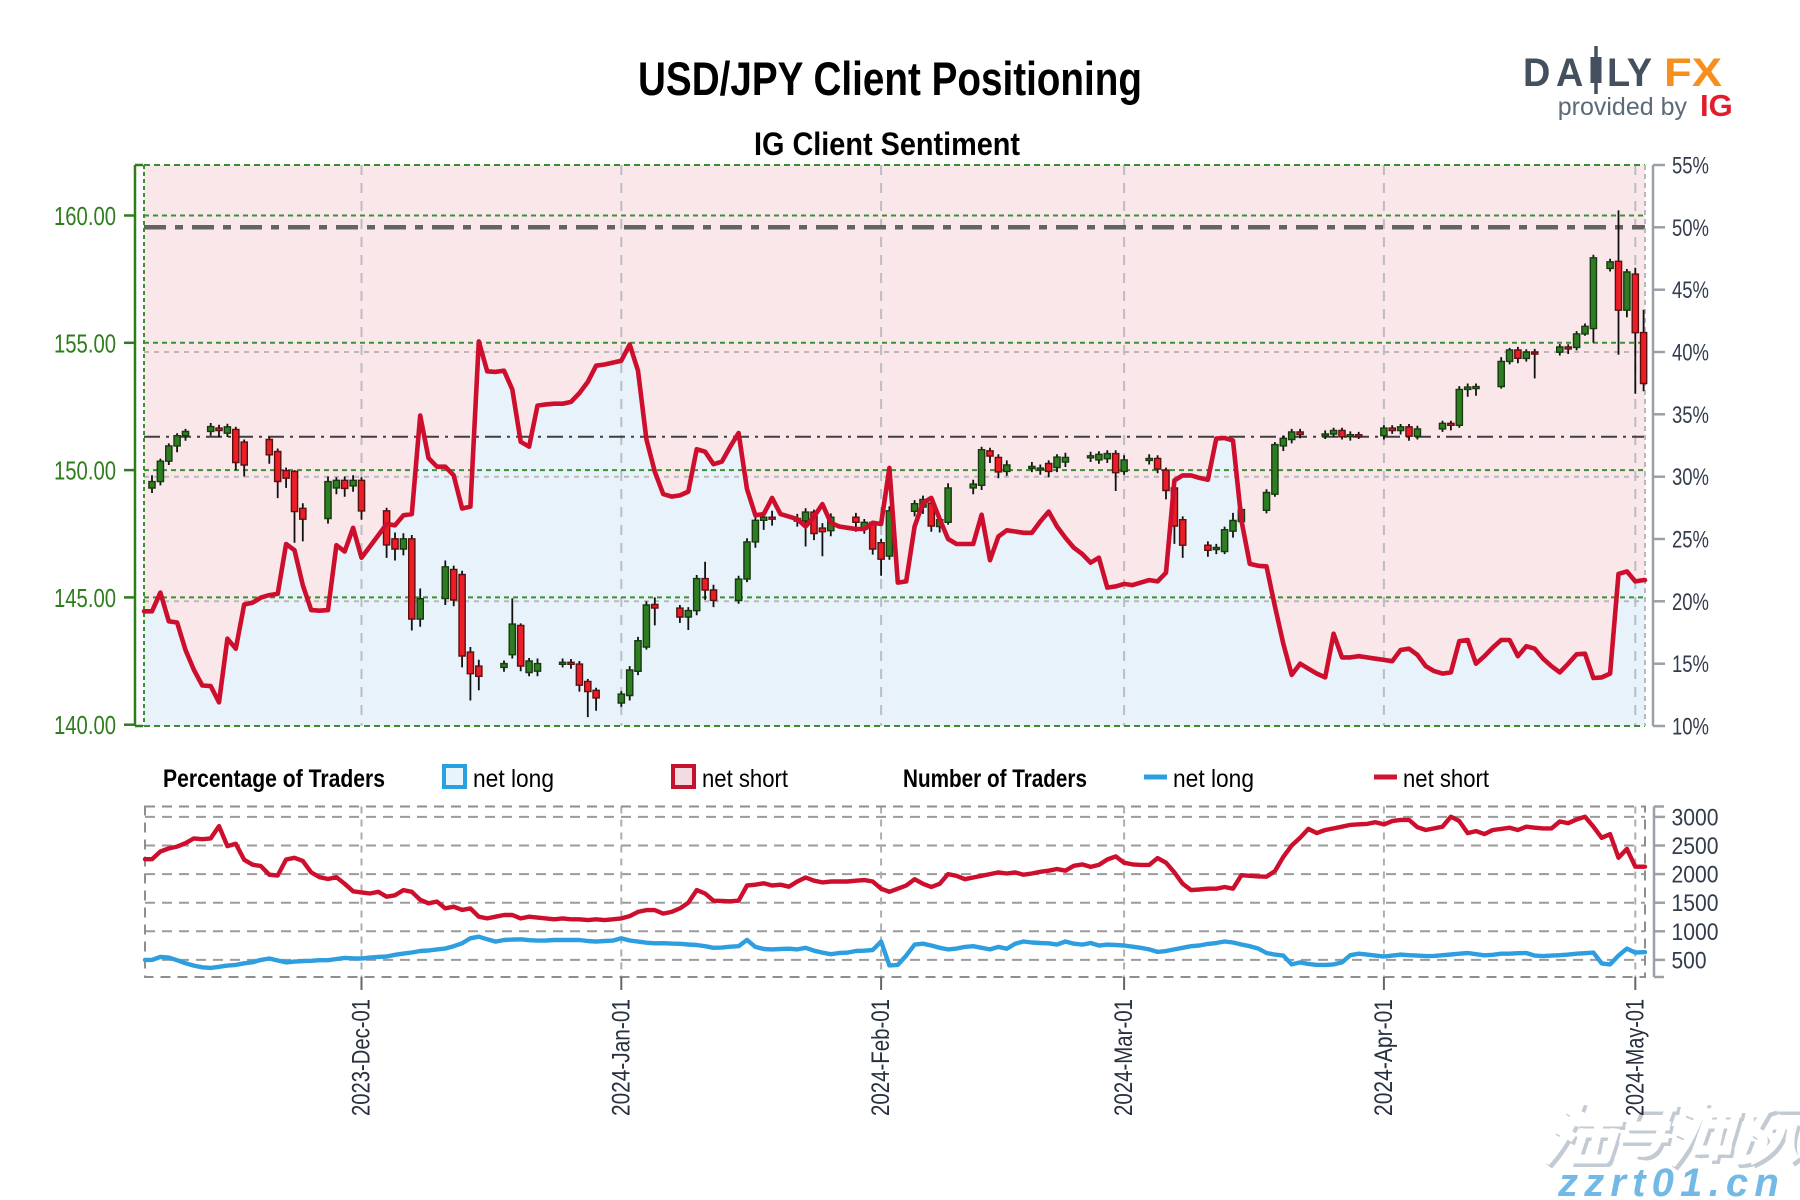  I want to click on svg-text: USD/JPY Client Positioning, so click(890, 78).